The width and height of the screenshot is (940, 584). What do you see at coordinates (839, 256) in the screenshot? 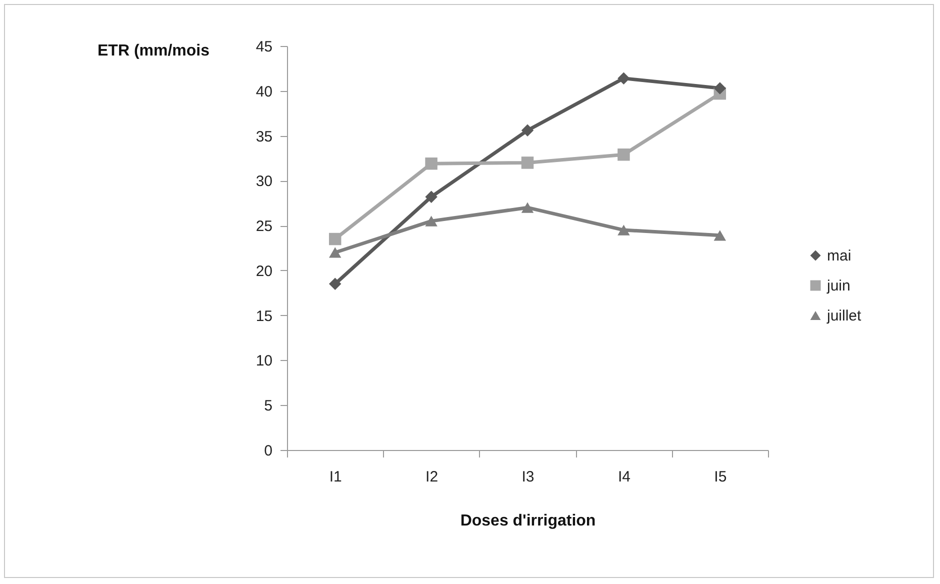
I see `legend-label: mai` at bounding box center [839, 256].